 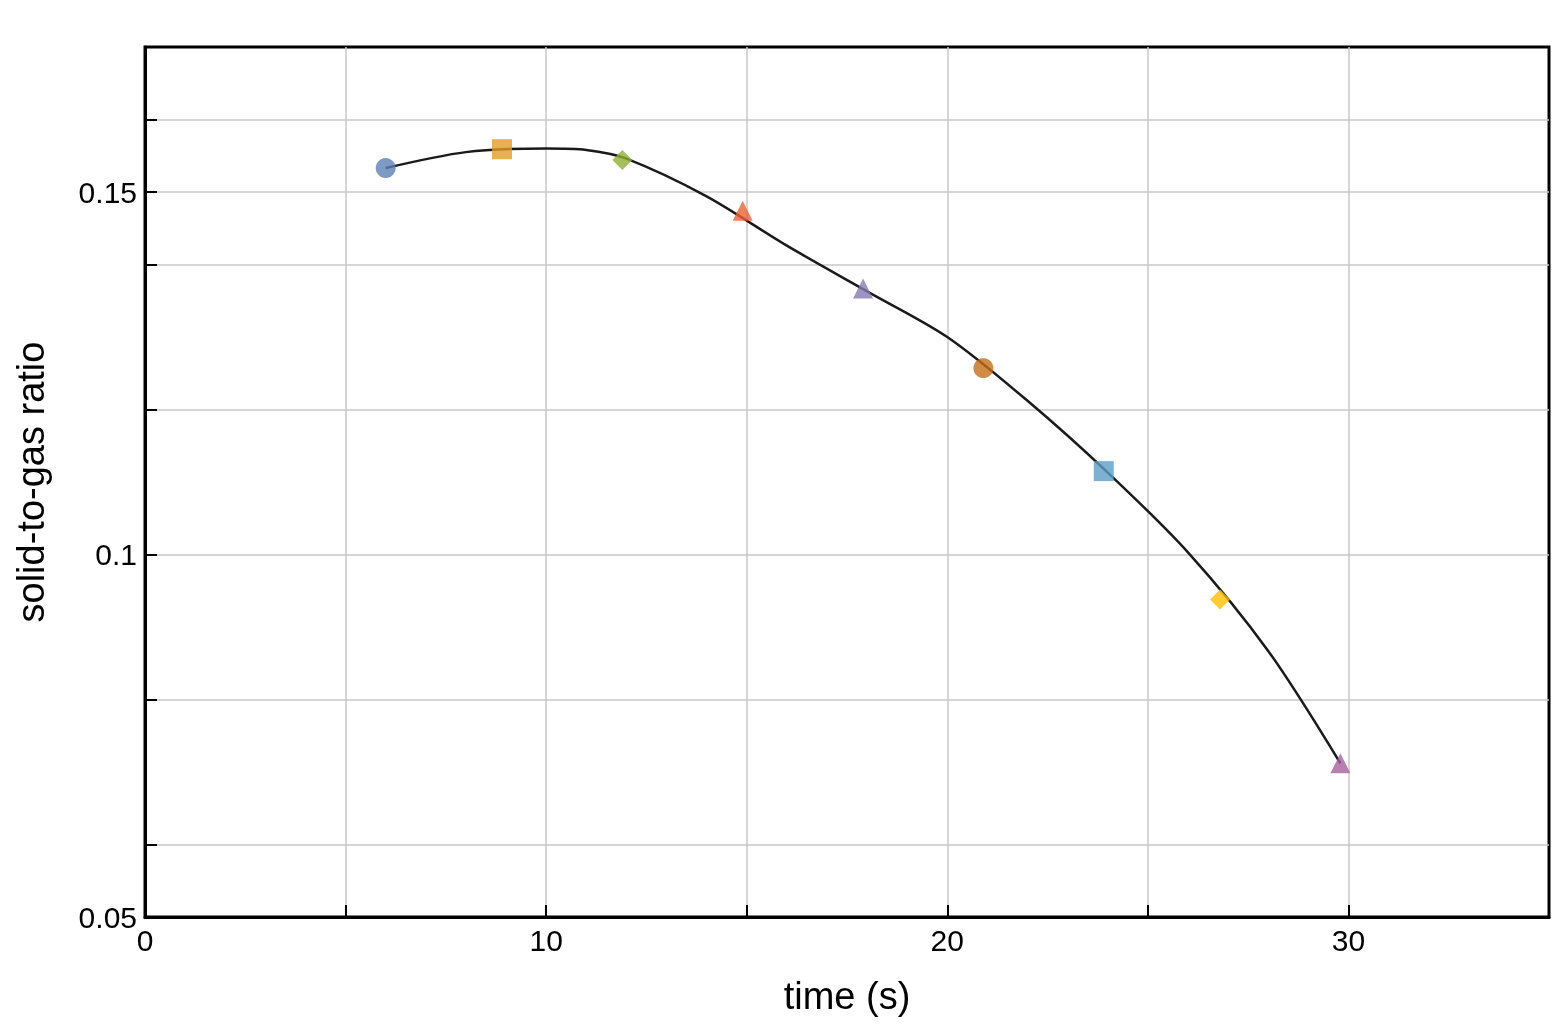 What do you see at coordinates (107, 192) in the screenshot?
I see `y-tick-label: 0.15` at bounding box center [107, 192].